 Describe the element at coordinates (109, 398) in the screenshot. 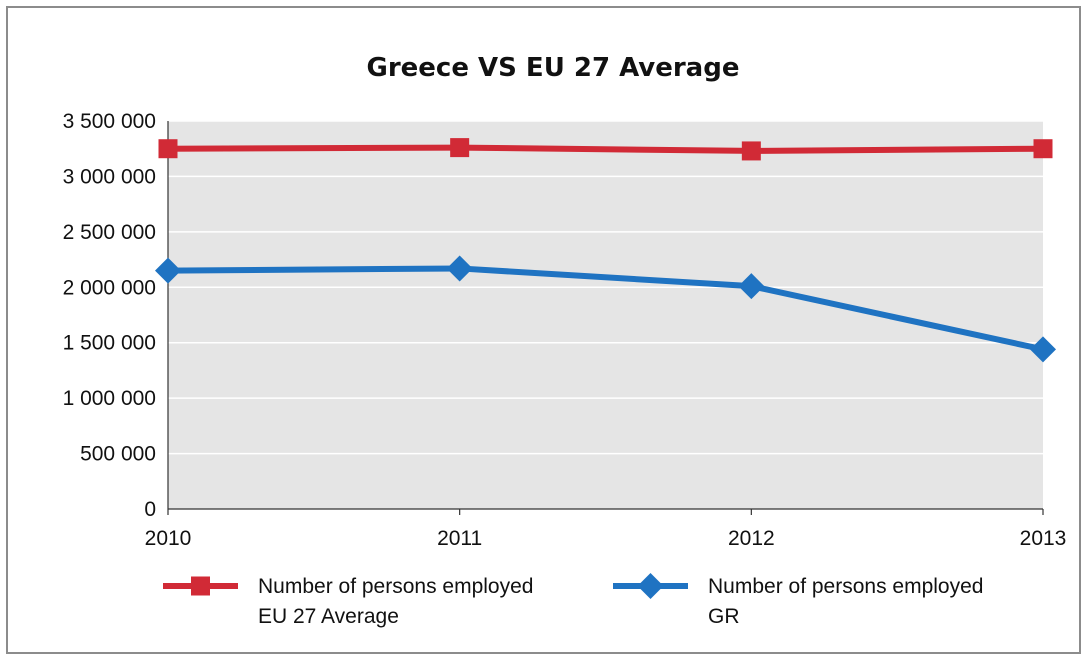

I see `y-tick-label: 1 000 000` at that location.